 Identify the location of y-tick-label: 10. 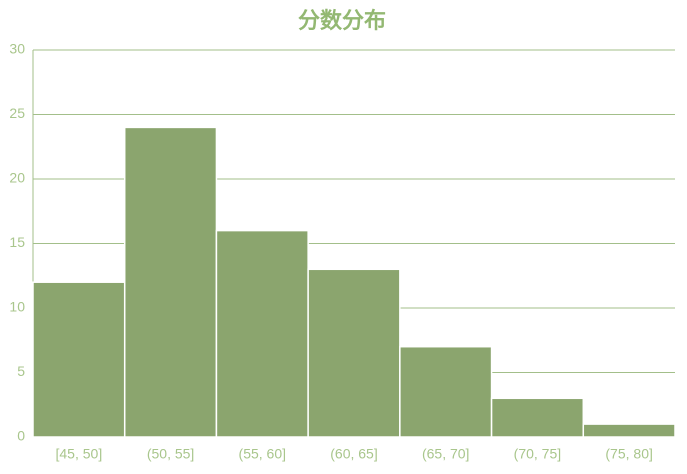
(17, 307).